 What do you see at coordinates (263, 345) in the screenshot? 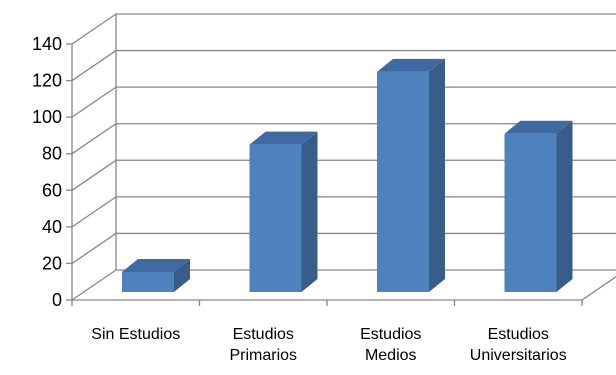
I see `x-tick-label: Estudios Primarios` at bounding box center [263, 345].